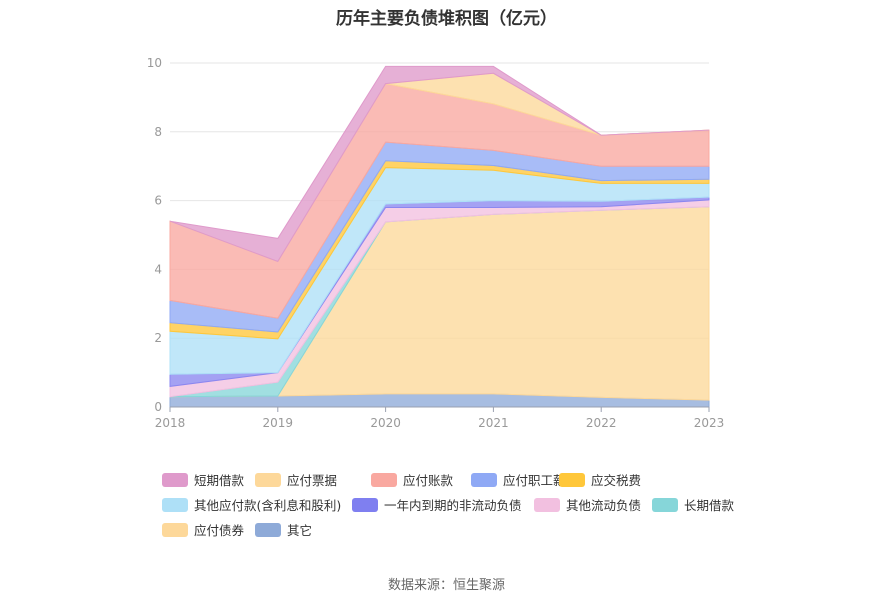  What do you see at coordinates (154, 235) in the screenshot?
I see `y-axis: 0 2 4 6 8 10` at bounding box center [154, 235].